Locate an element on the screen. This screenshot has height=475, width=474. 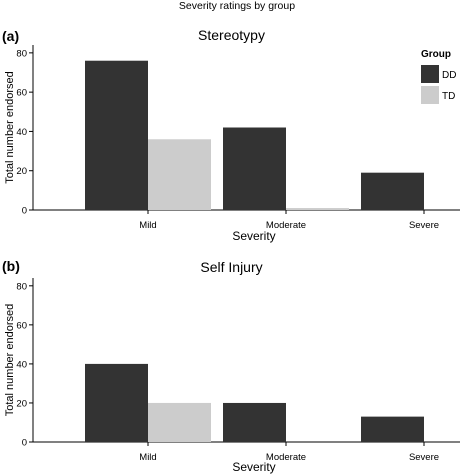
bar-td-moderate is located at coordinates (317, 209).